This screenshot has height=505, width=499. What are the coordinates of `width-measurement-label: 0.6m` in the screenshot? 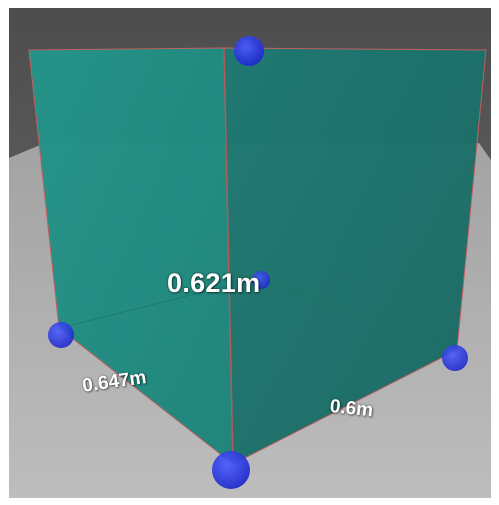 It's located at (351, 409).